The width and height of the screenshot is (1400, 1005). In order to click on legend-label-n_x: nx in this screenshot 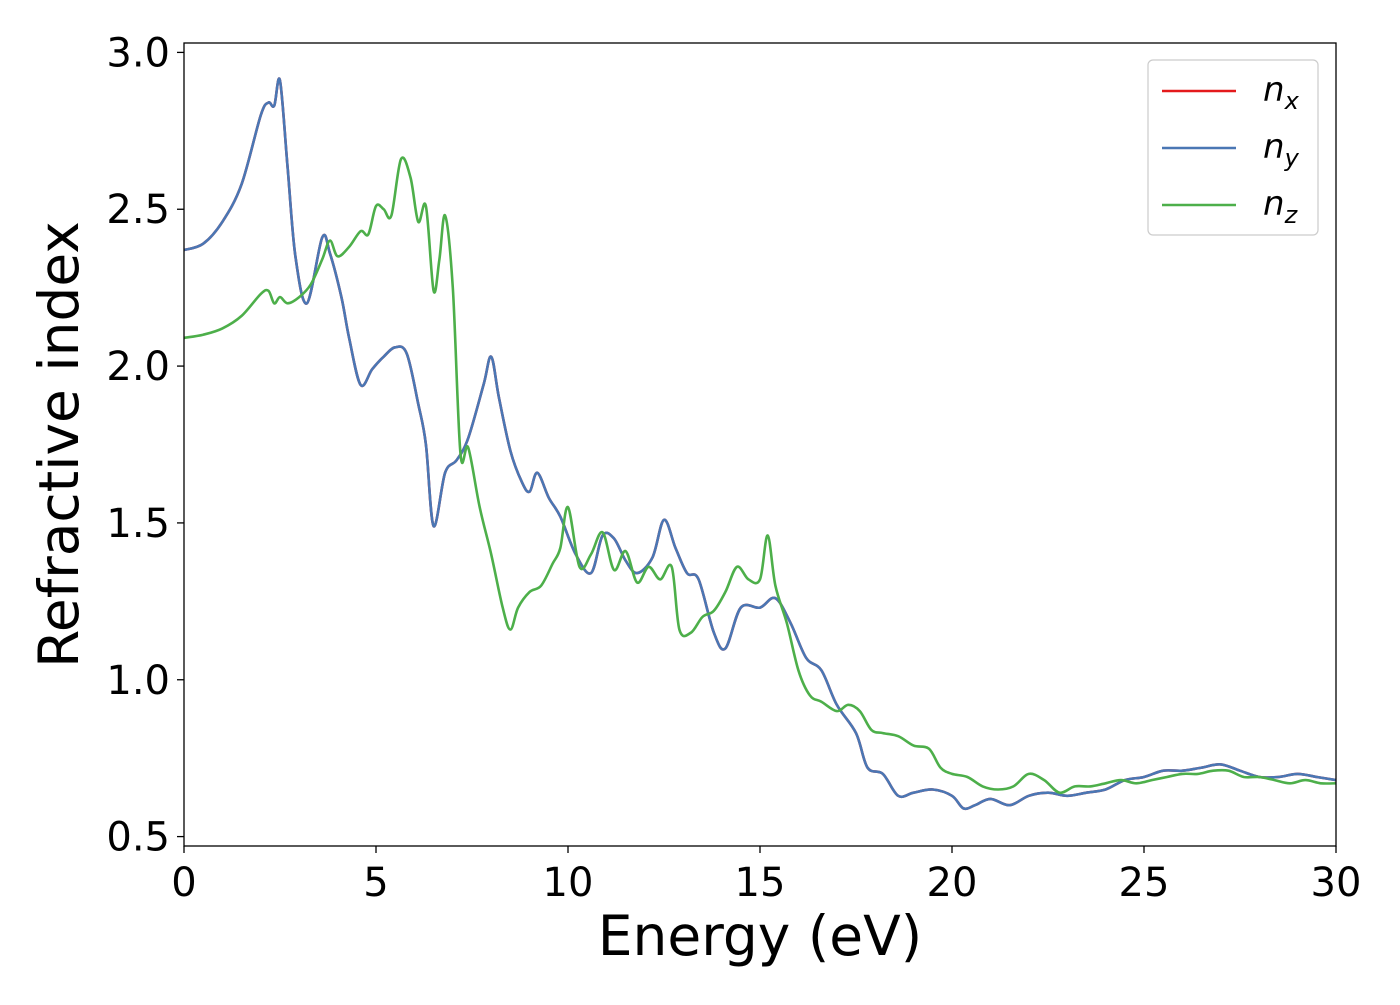, I will do `click(1281, 92)`.